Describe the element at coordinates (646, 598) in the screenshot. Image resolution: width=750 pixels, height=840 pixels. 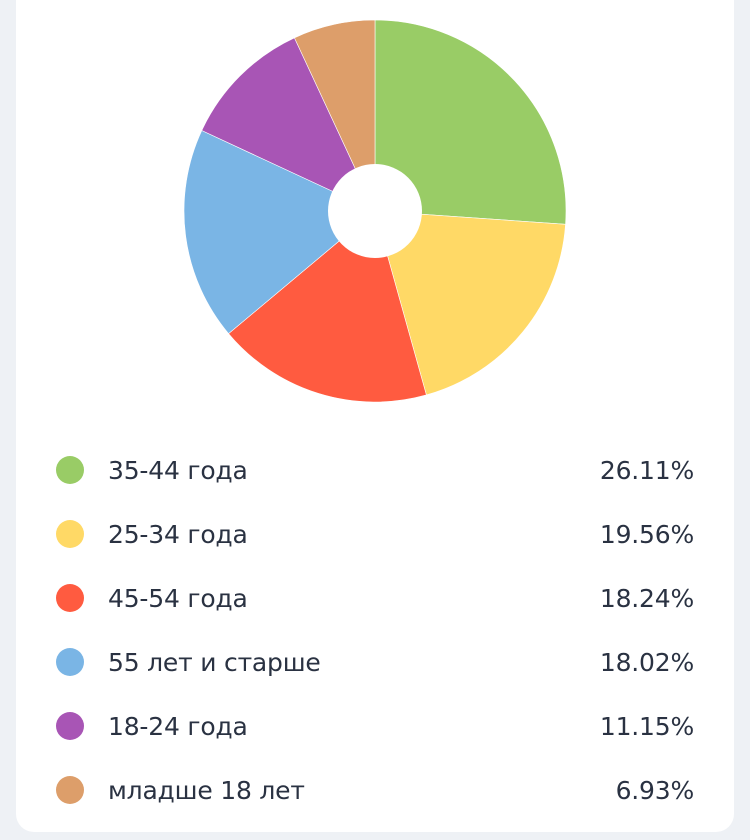
I see `legend-value: 18.24%` at that location.